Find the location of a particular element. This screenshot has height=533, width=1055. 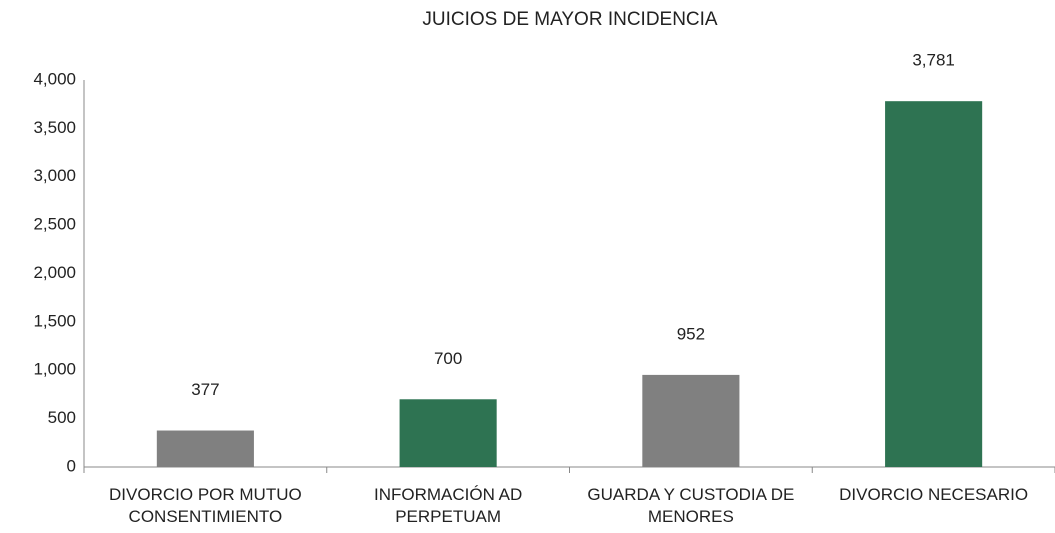

data-label: 700 is located at coordinates (448, 358).